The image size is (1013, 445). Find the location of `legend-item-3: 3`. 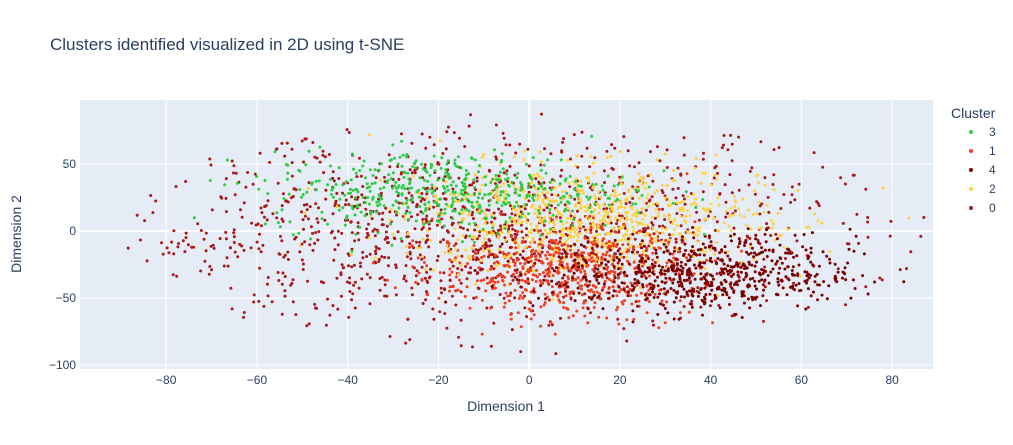

legend-item-3: 3 is located at coordinates (982, 132).